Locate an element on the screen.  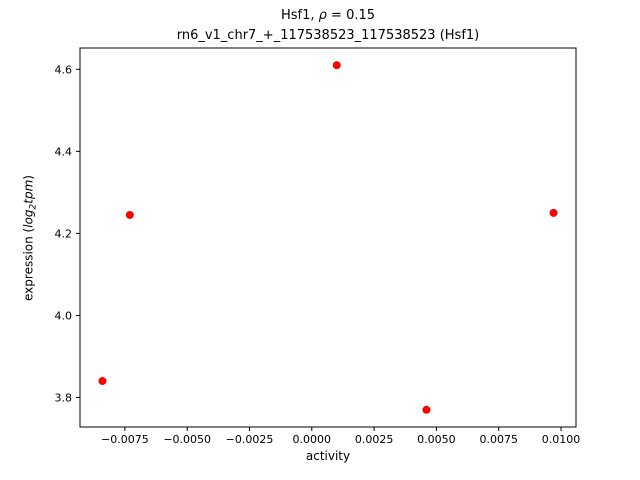
y-tick-label: 4.4 is located at coordinates (64, 151).